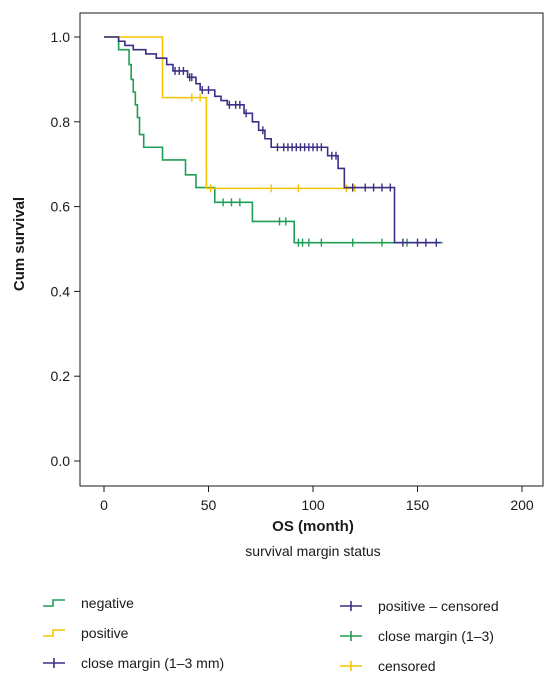  I want to click on legend-label: close margin (1–3), so click(436, 636).